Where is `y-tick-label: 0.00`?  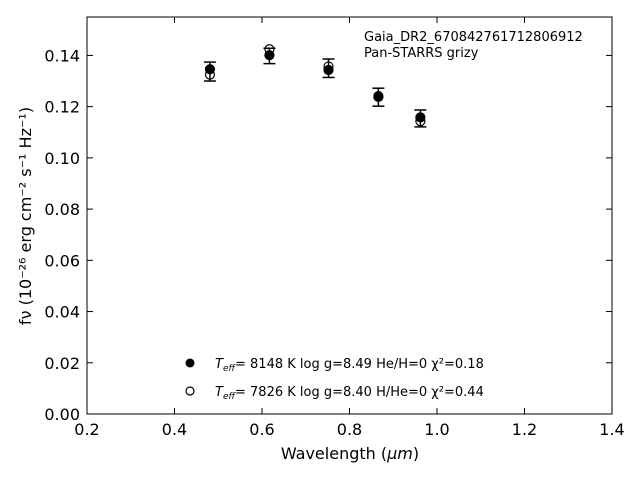 y-tick-label: 0.00 is located at coordinates (62, 414).